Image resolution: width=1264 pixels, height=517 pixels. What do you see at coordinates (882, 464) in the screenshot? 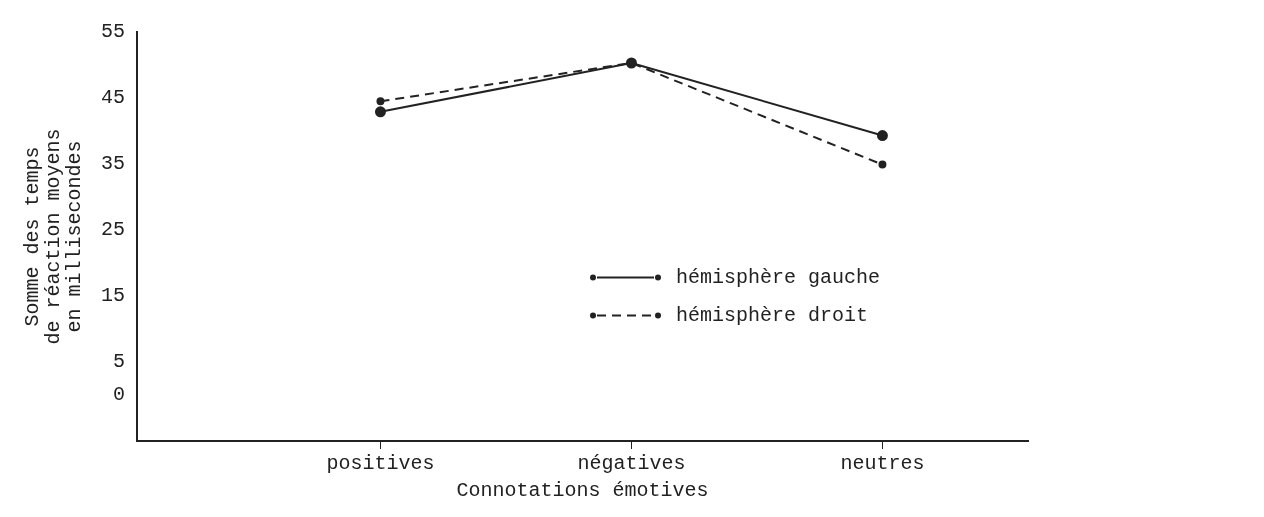
I see `x-tick-label: neutres` at bounding box center [882, 464].